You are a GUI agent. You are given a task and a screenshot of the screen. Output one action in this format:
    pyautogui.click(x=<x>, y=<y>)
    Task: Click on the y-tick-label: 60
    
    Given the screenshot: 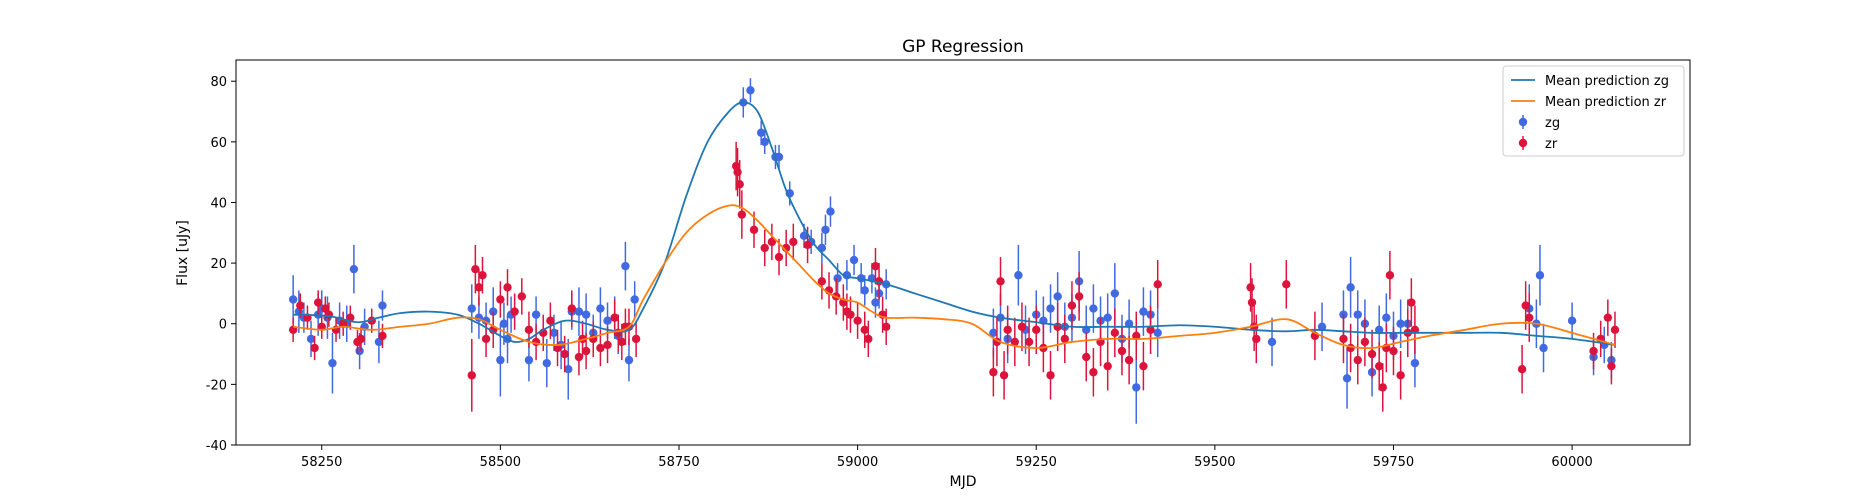 What is the action you would take?
    pyautogui.click(x=218, y=143)
    